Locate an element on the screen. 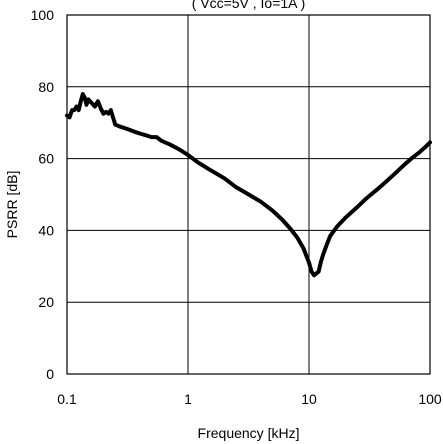 Image resolution: width=443 pixels, height=444 pixels. x-tick-label: 10 is located at coordinates (309, 399).